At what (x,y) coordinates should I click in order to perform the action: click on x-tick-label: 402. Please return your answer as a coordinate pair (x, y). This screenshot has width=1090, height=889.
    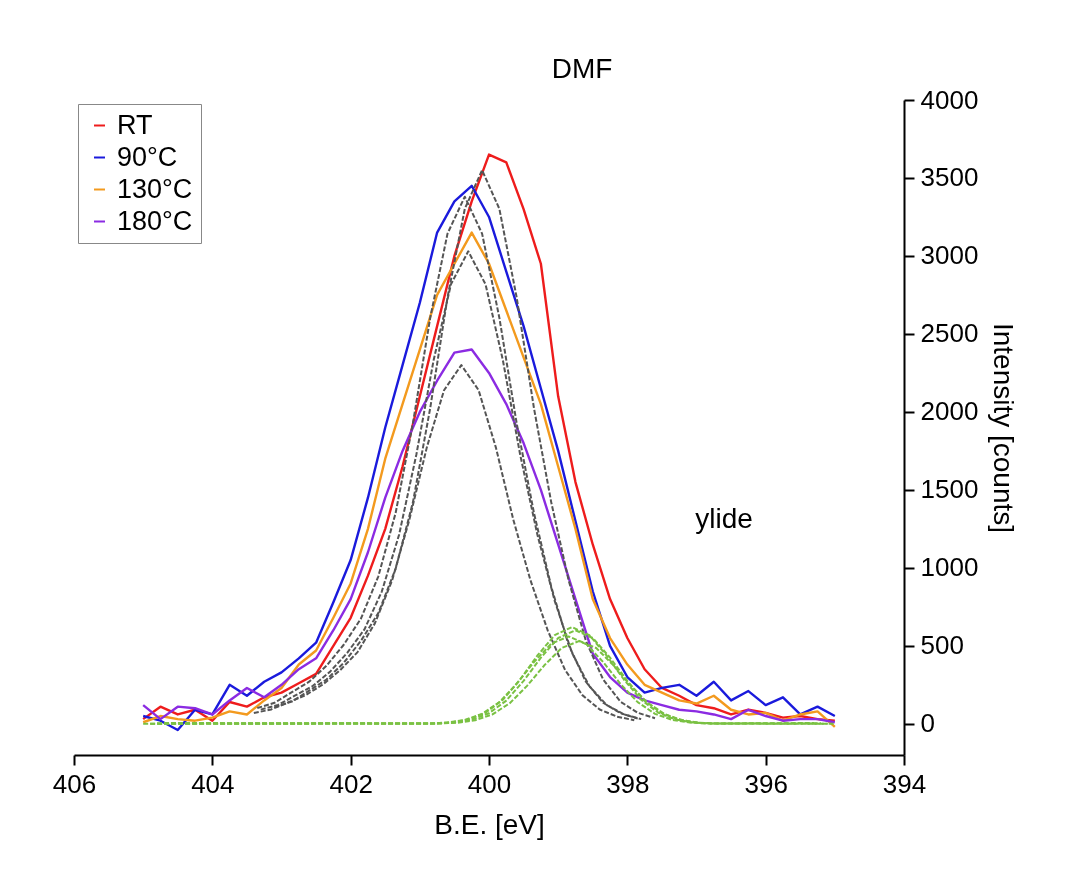
    Looking at the image, I should click on (351, 783).